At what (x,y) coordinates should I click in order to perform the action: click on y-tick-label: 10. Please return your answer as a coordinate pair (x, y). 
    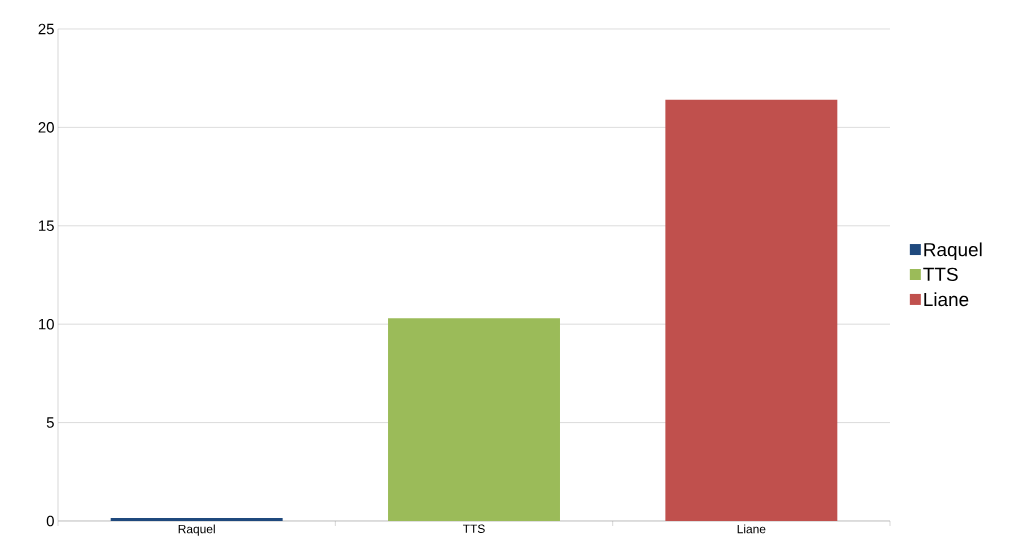
    Looking at the image, I should click on (46, 324).